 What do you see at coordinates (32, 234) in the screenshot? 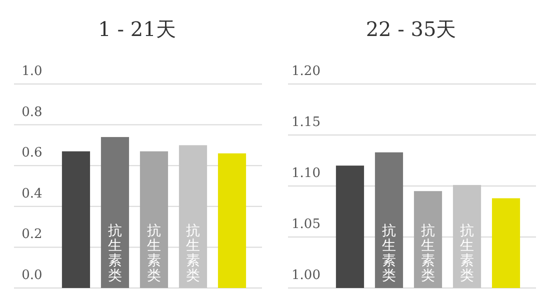
I see `y-tick-label: 0.2` at bounding box center [32, 234].